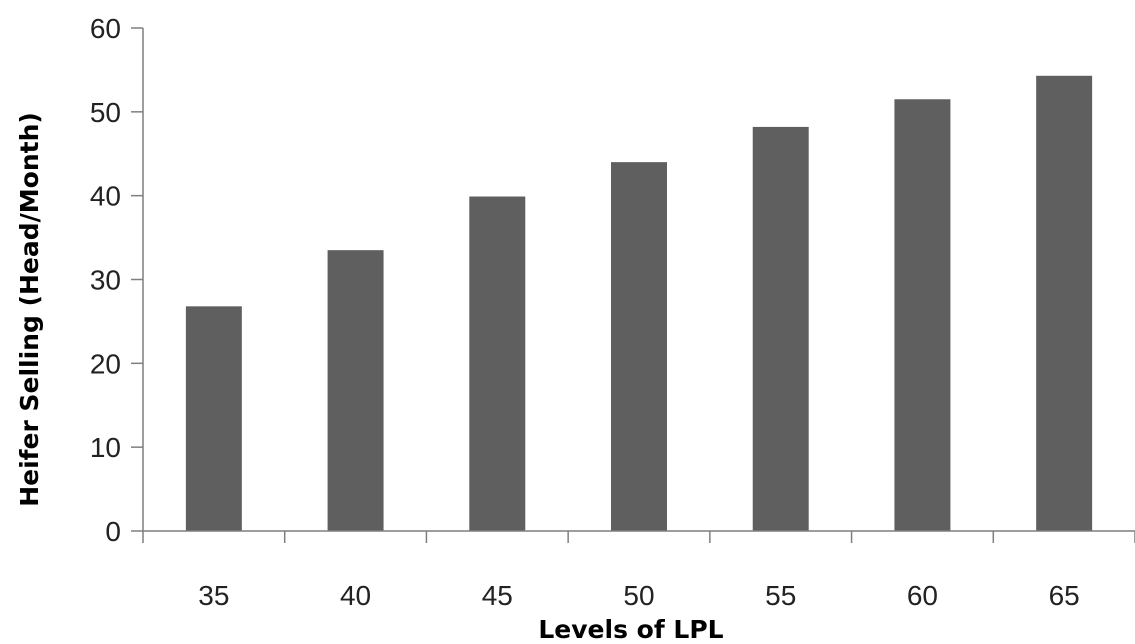 The height and width of the screenshot is (644, 1135). What do you see at coordinates (638, 595) in the screenshot?
I see `x-tick-label: 50` at bounding box center [638, 595].